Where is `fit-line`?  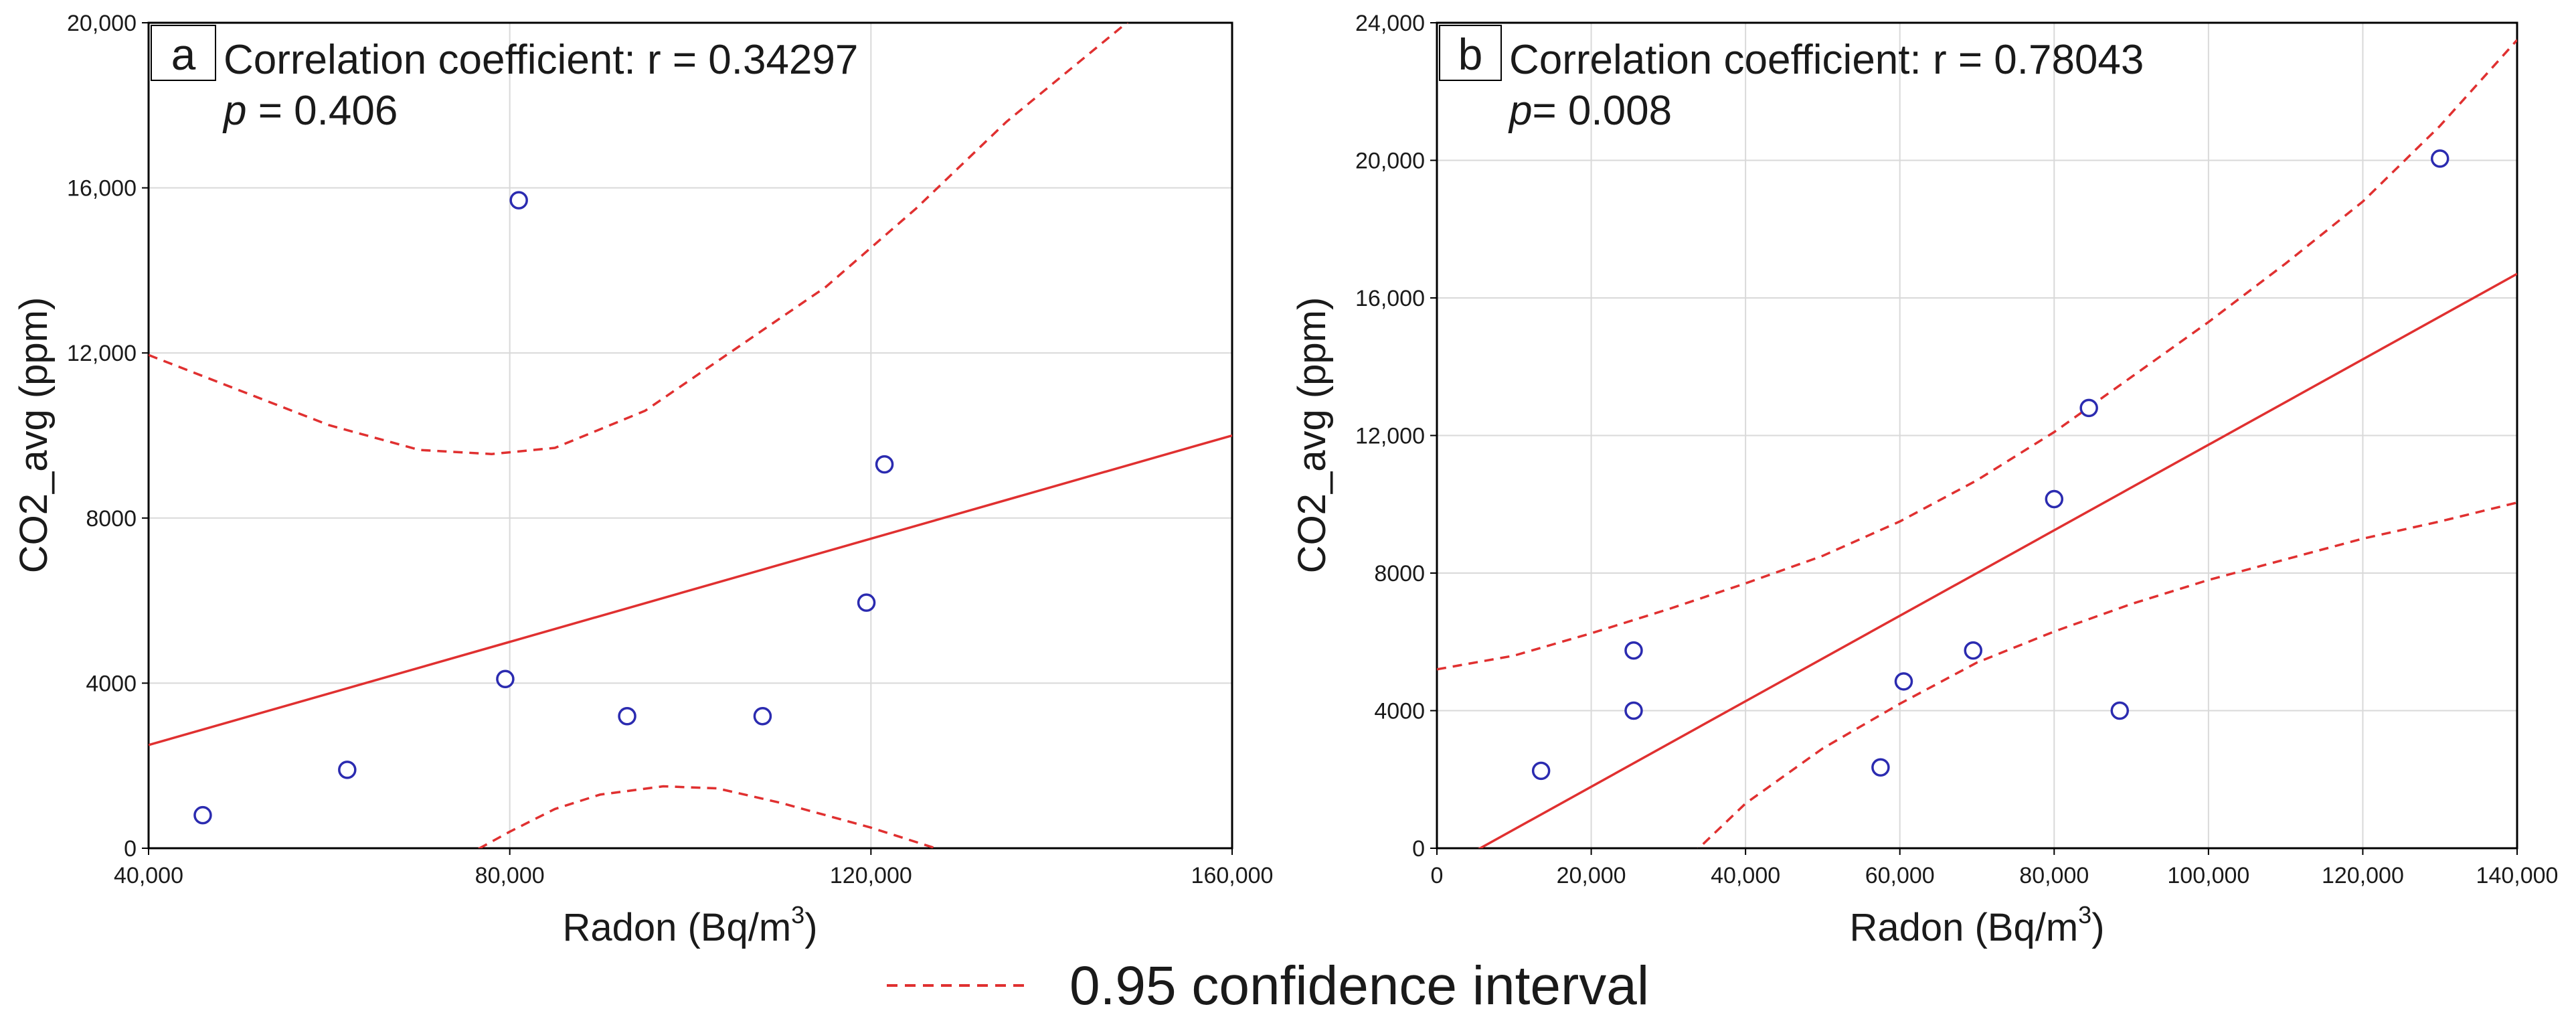
fit-line is located at coordinates (690, 590).